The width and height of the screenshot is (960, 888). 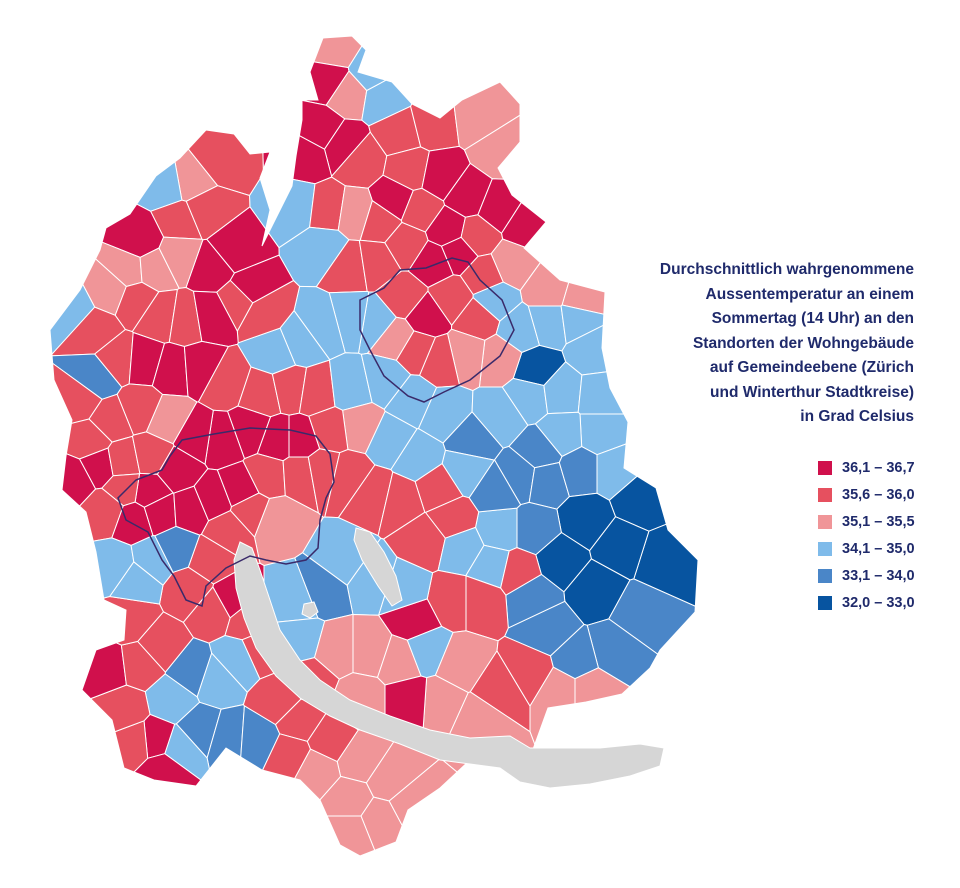 I want to click on title-line: Aussentemperatur an einem, so click(x=809, y=294).